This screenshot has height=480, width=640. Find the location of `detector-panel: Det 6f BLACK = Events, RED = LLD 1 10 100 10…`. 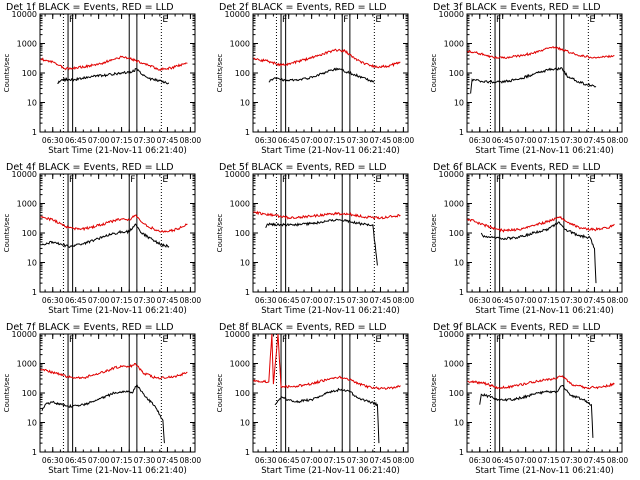

detector-panel: Det 6f BLACK = Events, RED = LLD 1 10 100 10… is located at coordinates (529, 239).